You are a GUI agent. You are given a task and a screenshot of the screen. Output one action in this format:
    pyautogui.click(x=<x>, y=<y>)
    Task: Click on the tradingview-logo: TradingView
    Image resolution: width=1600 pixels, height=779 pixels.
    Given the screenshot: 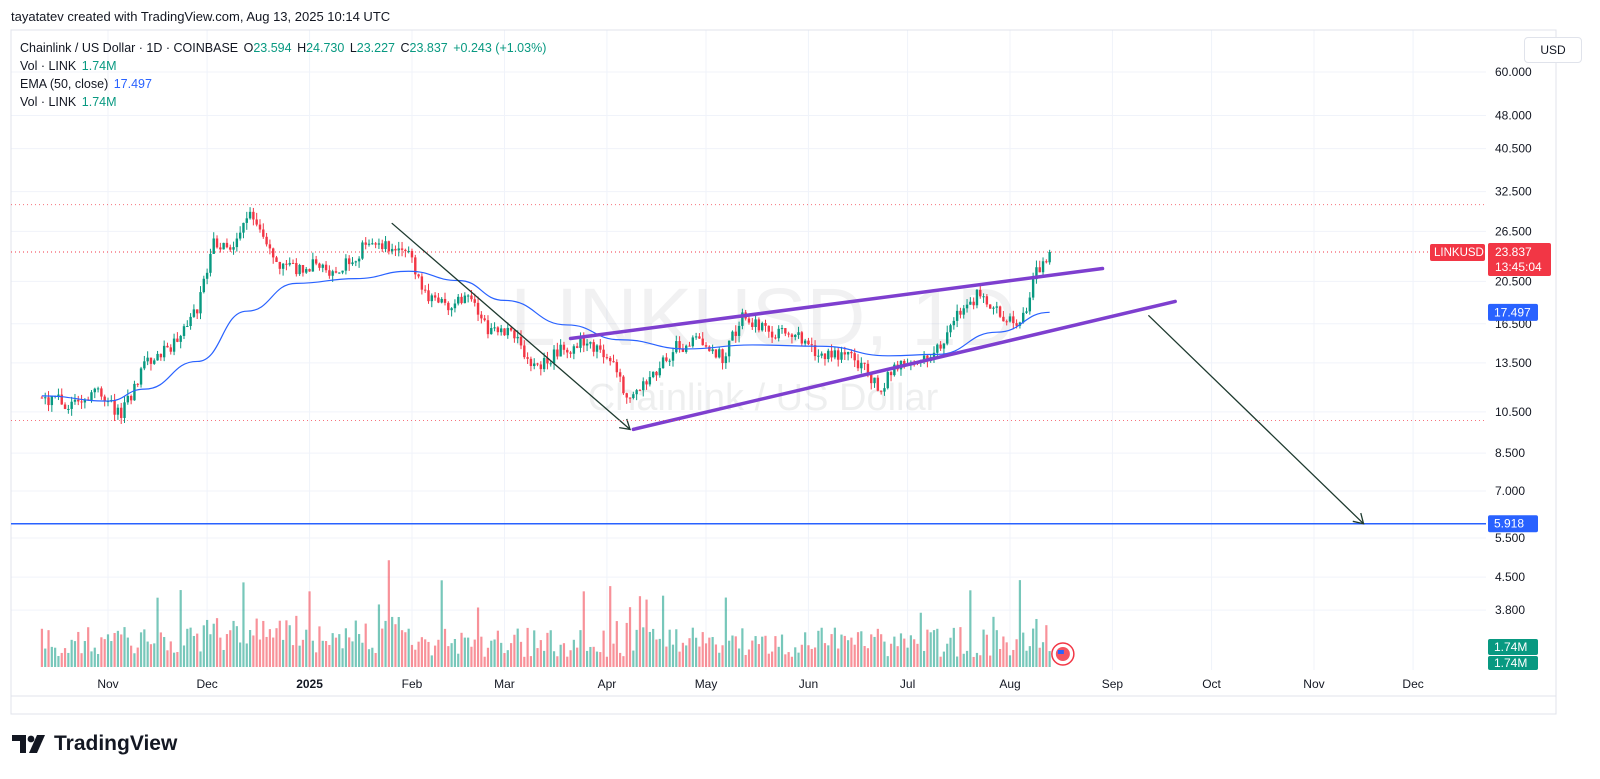 What is the action you would take?
    pyautogui.click(x=94, y=744)
    